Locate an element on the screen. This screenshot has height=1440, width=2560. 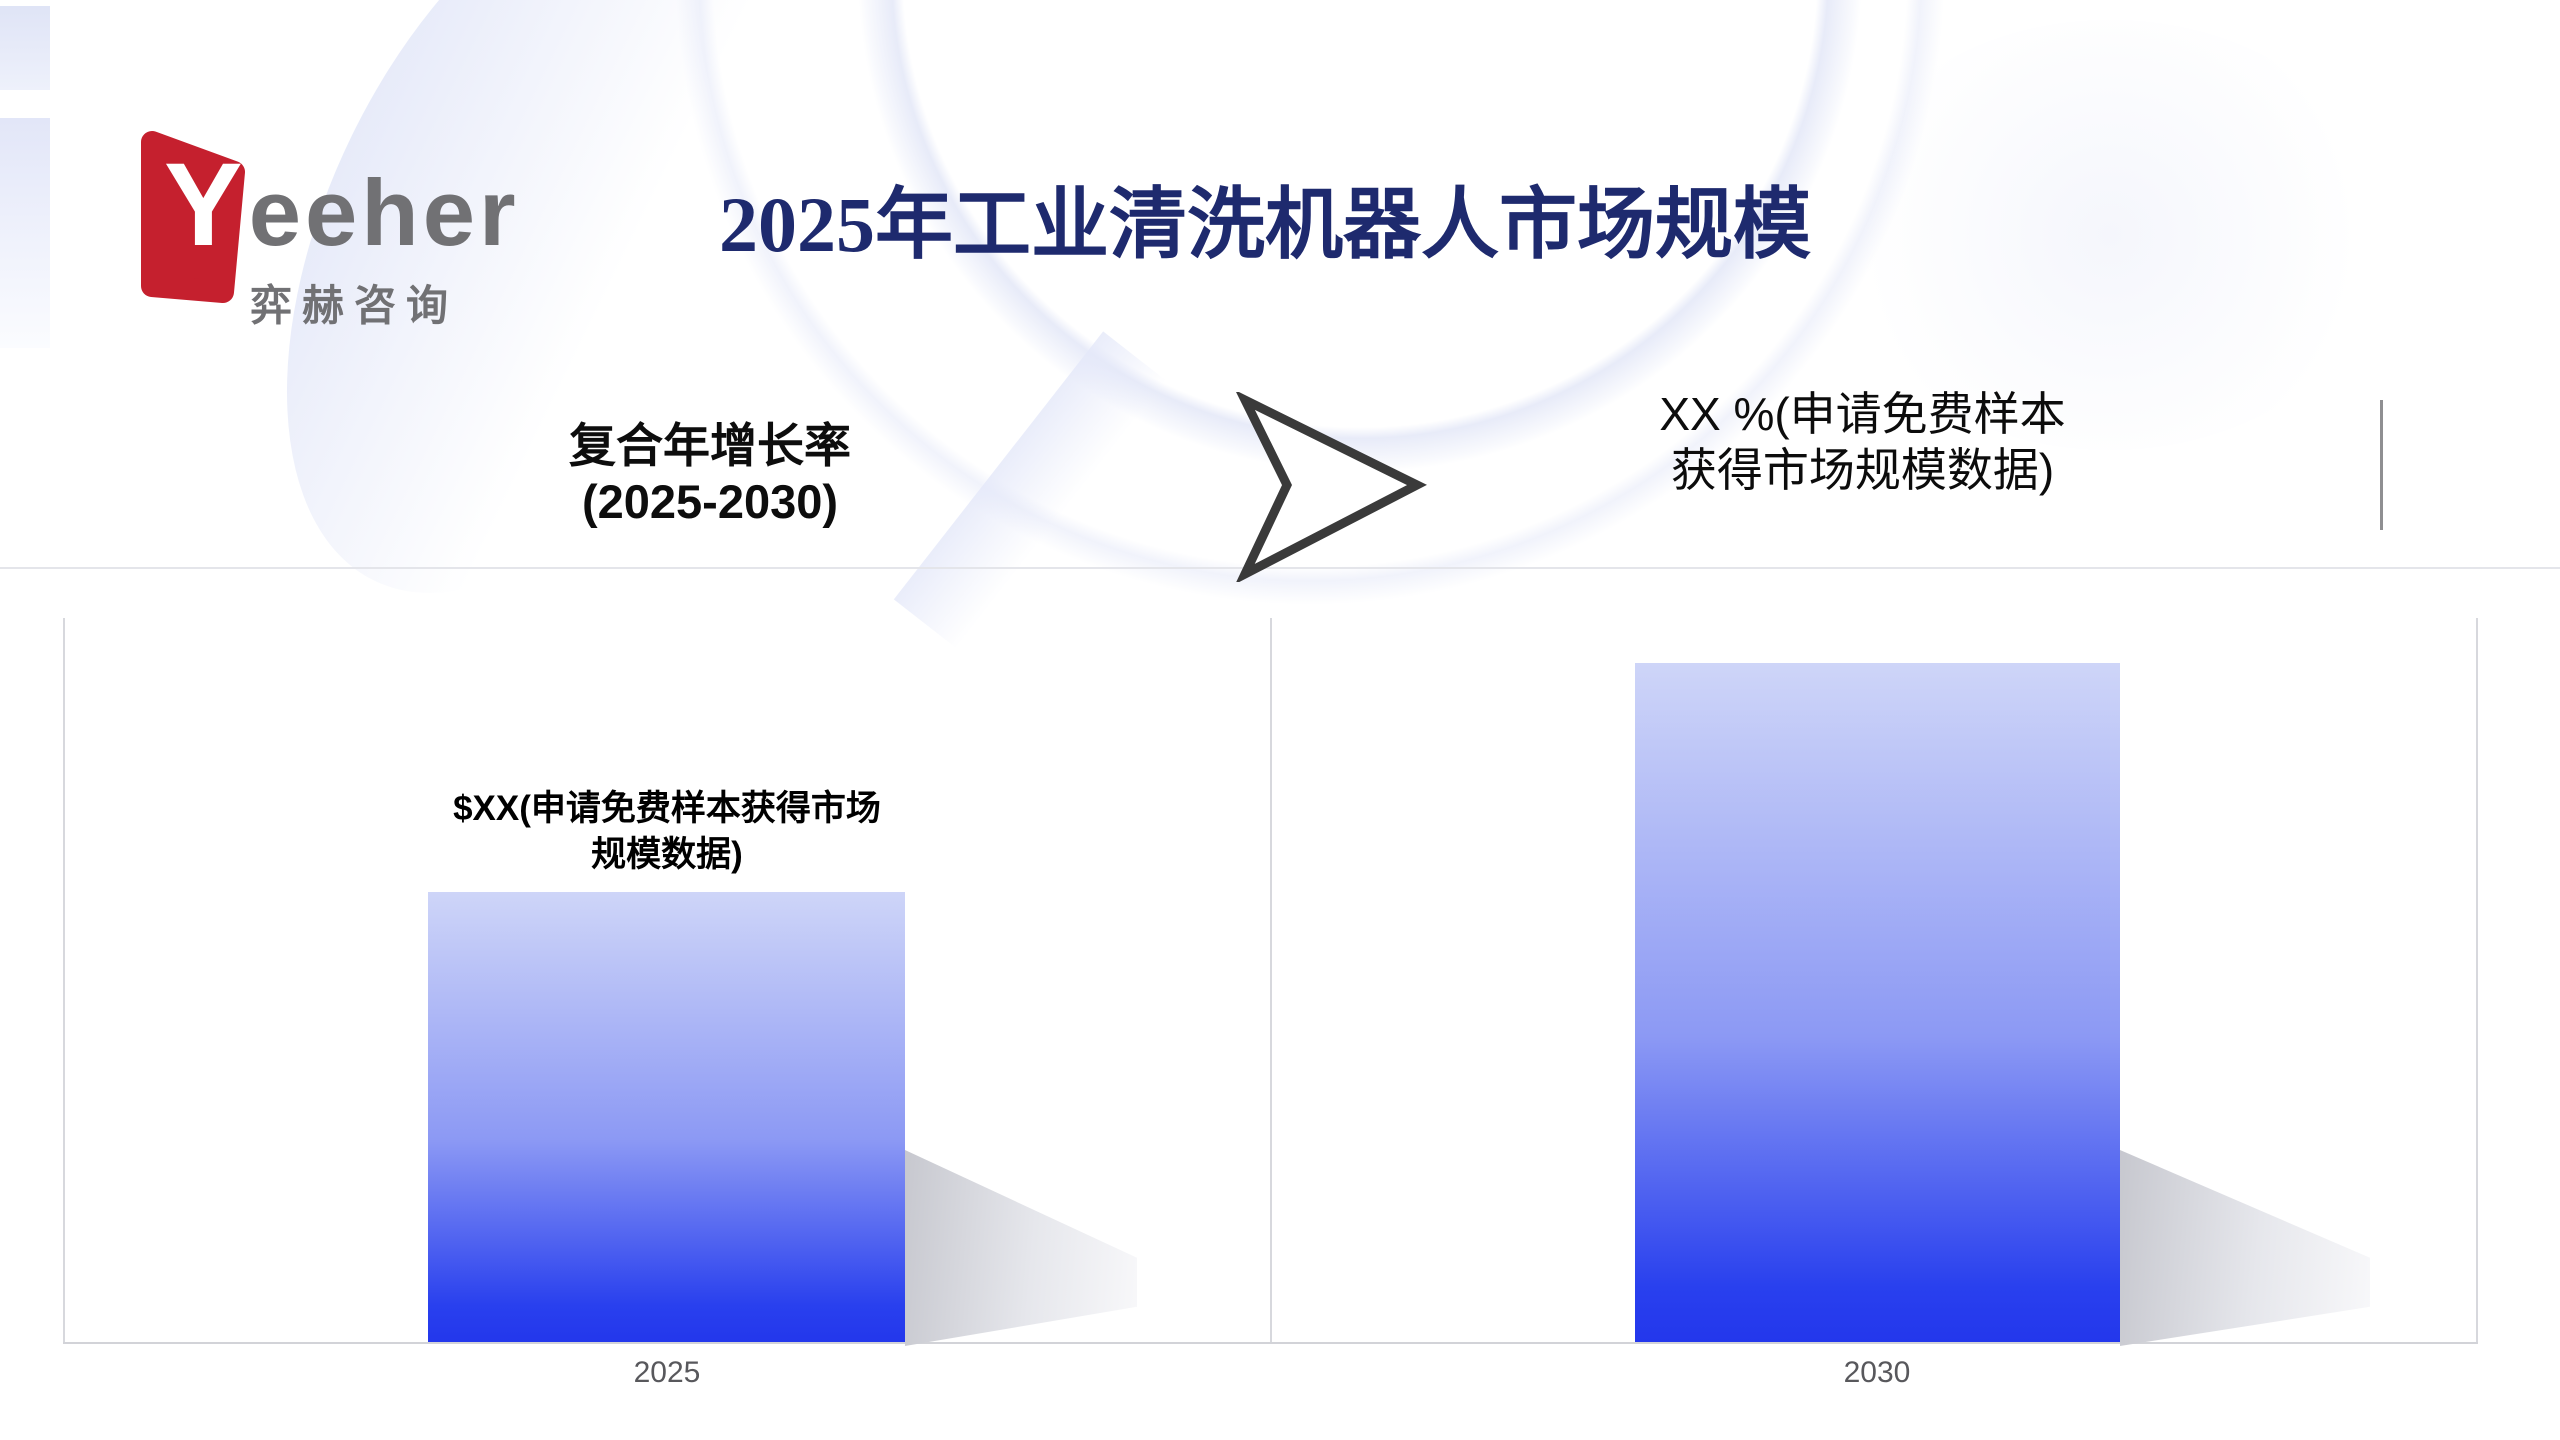
logo-letters-rest: eeher is located at coordinates (384, 212).